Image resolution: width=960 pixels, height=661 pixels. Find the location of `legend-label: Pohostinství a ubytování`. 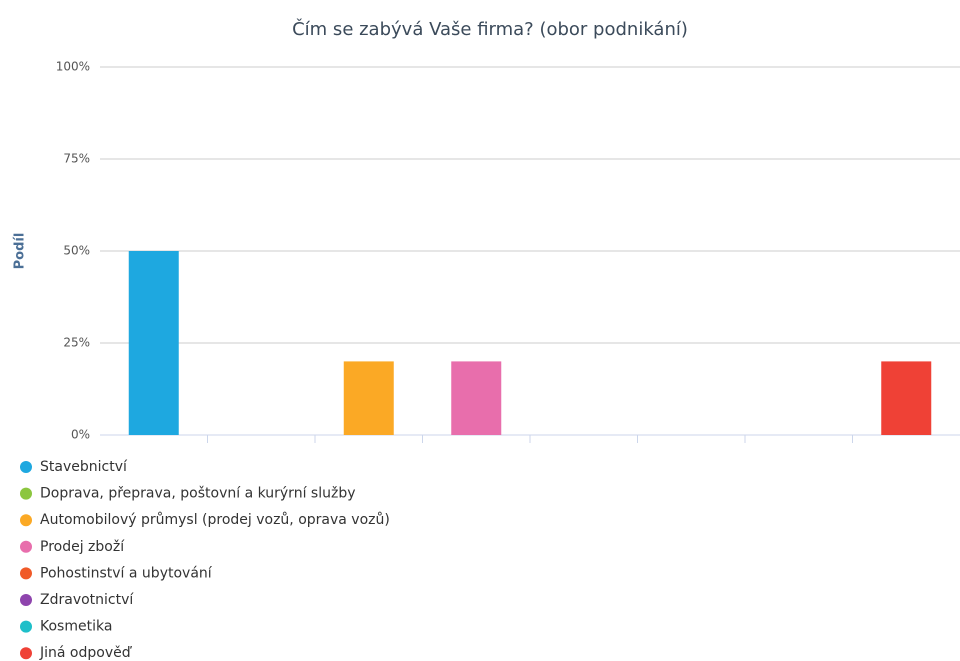

legend-label: Pohostinství a ubytování is located at coordinates (126, 573).